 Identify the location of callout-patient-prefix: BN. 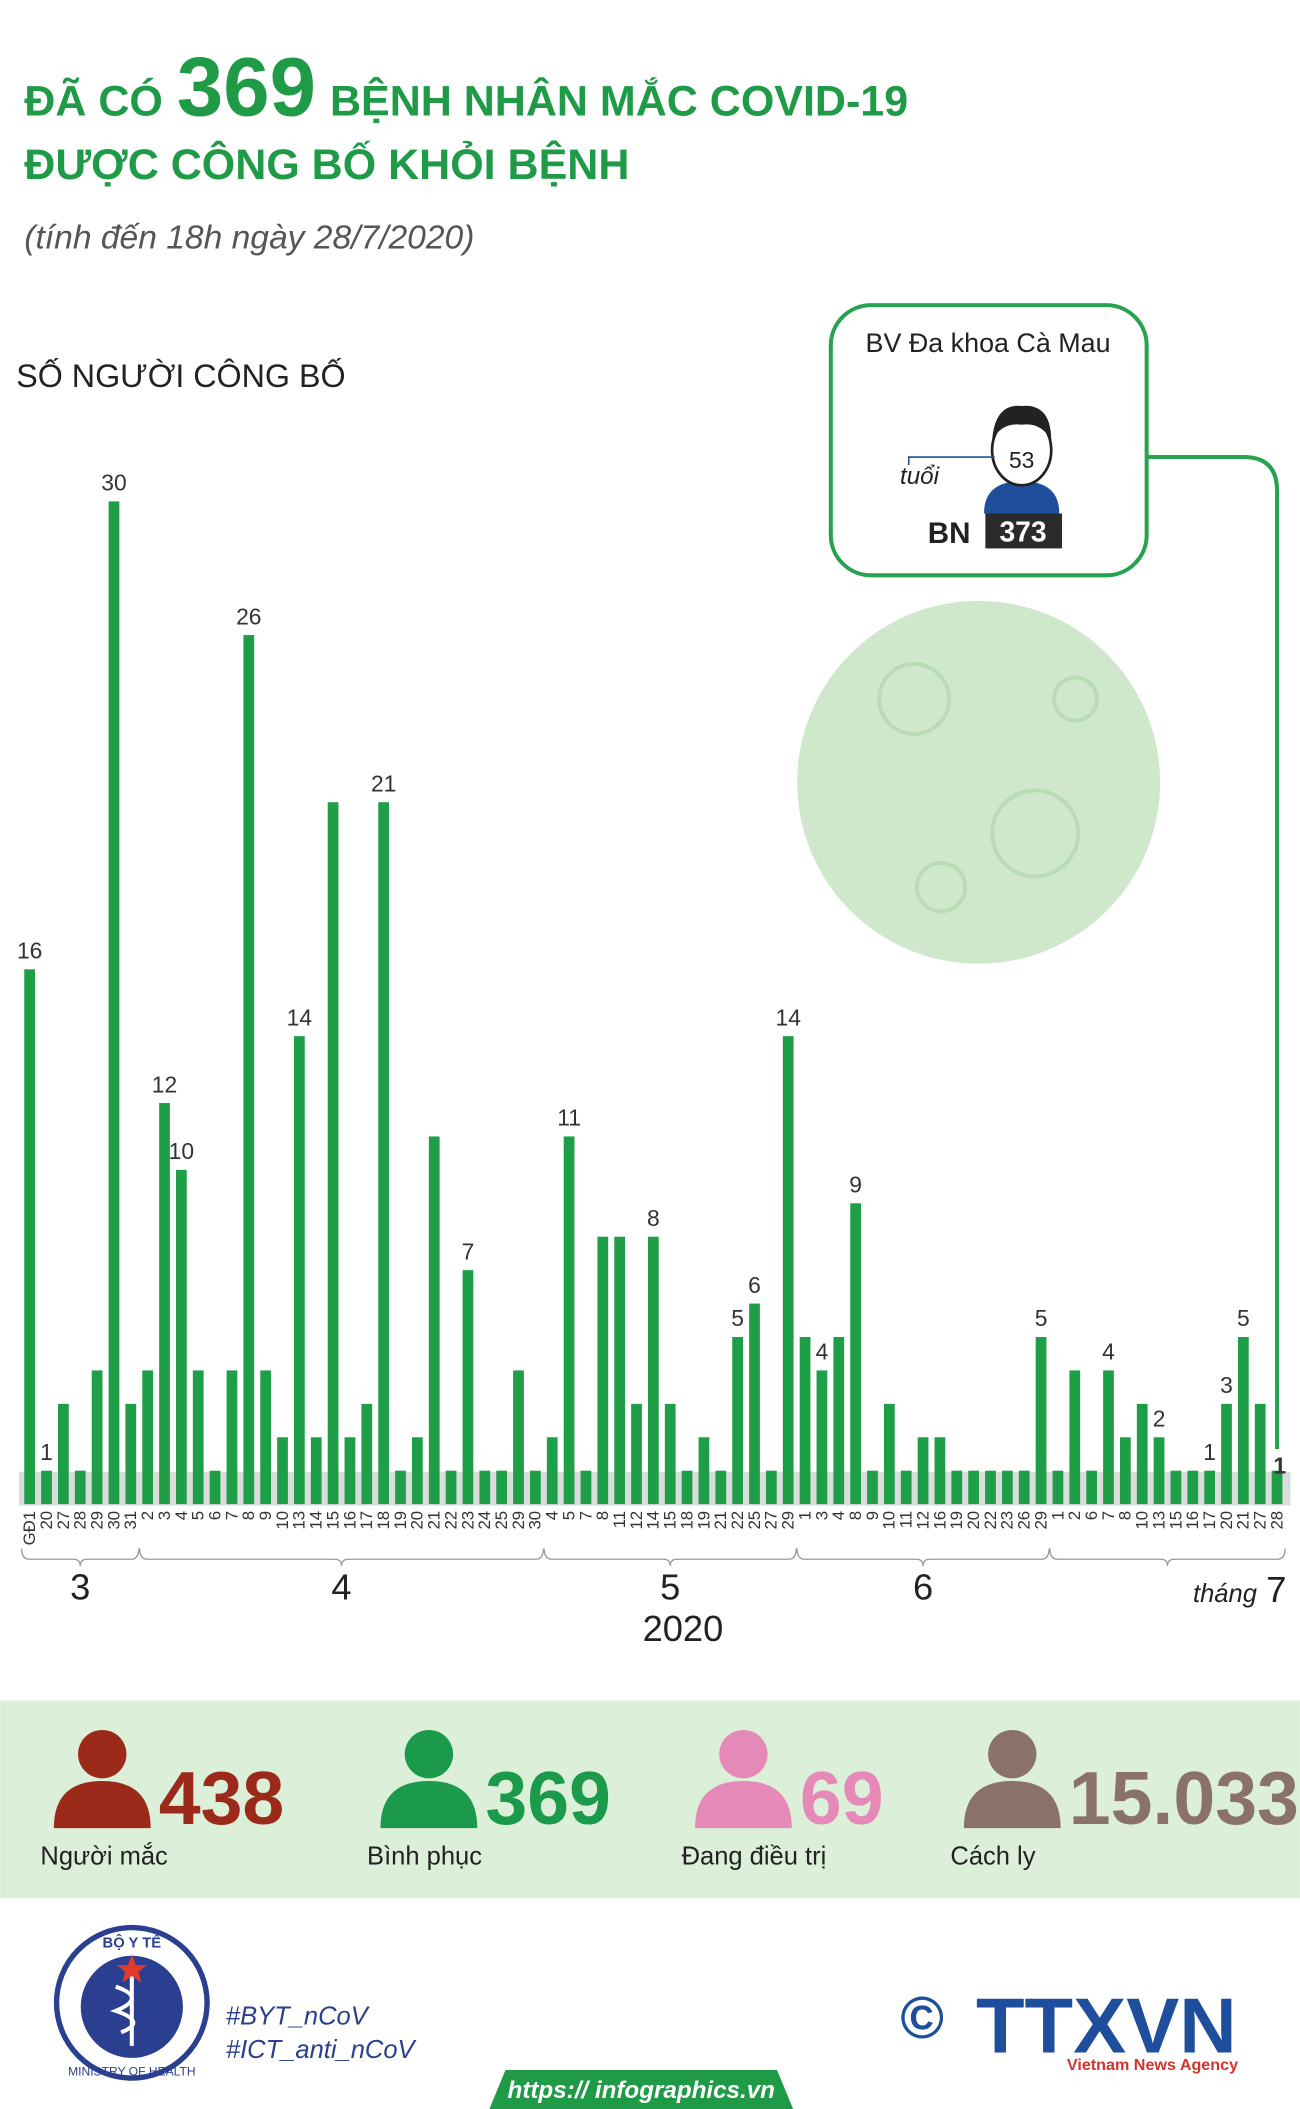
(949, 533).